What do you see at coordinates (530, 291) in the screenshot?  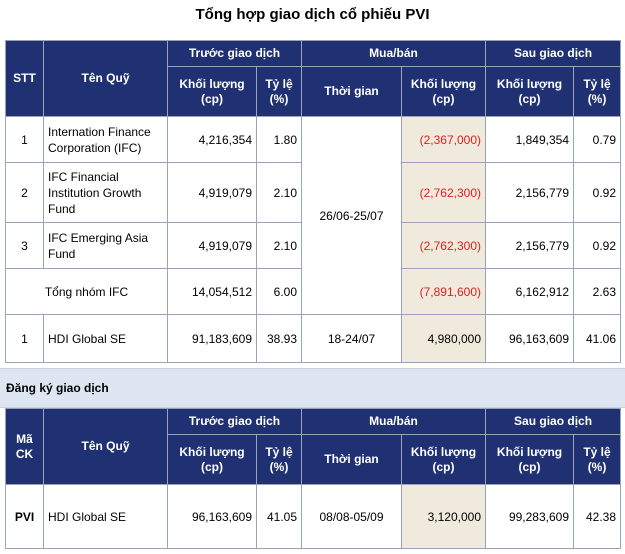 I see `after-volume: 6,162,912` at bounding box center [530, 291].